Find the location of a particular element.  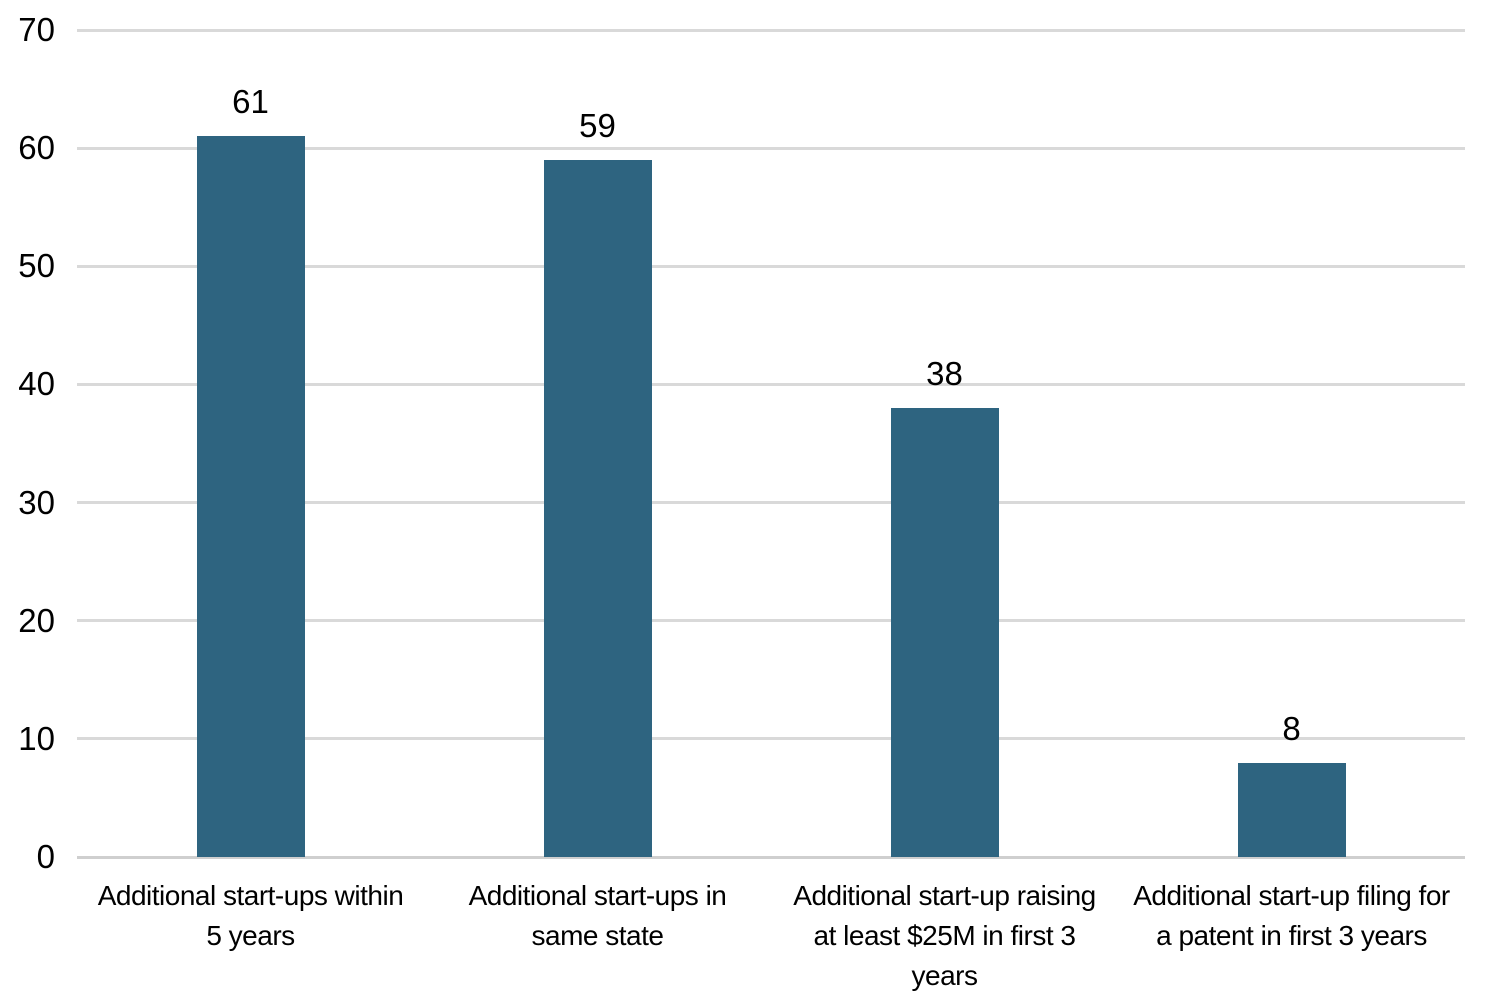

y-tick-label: 50 is located at coordinates (36, 266).